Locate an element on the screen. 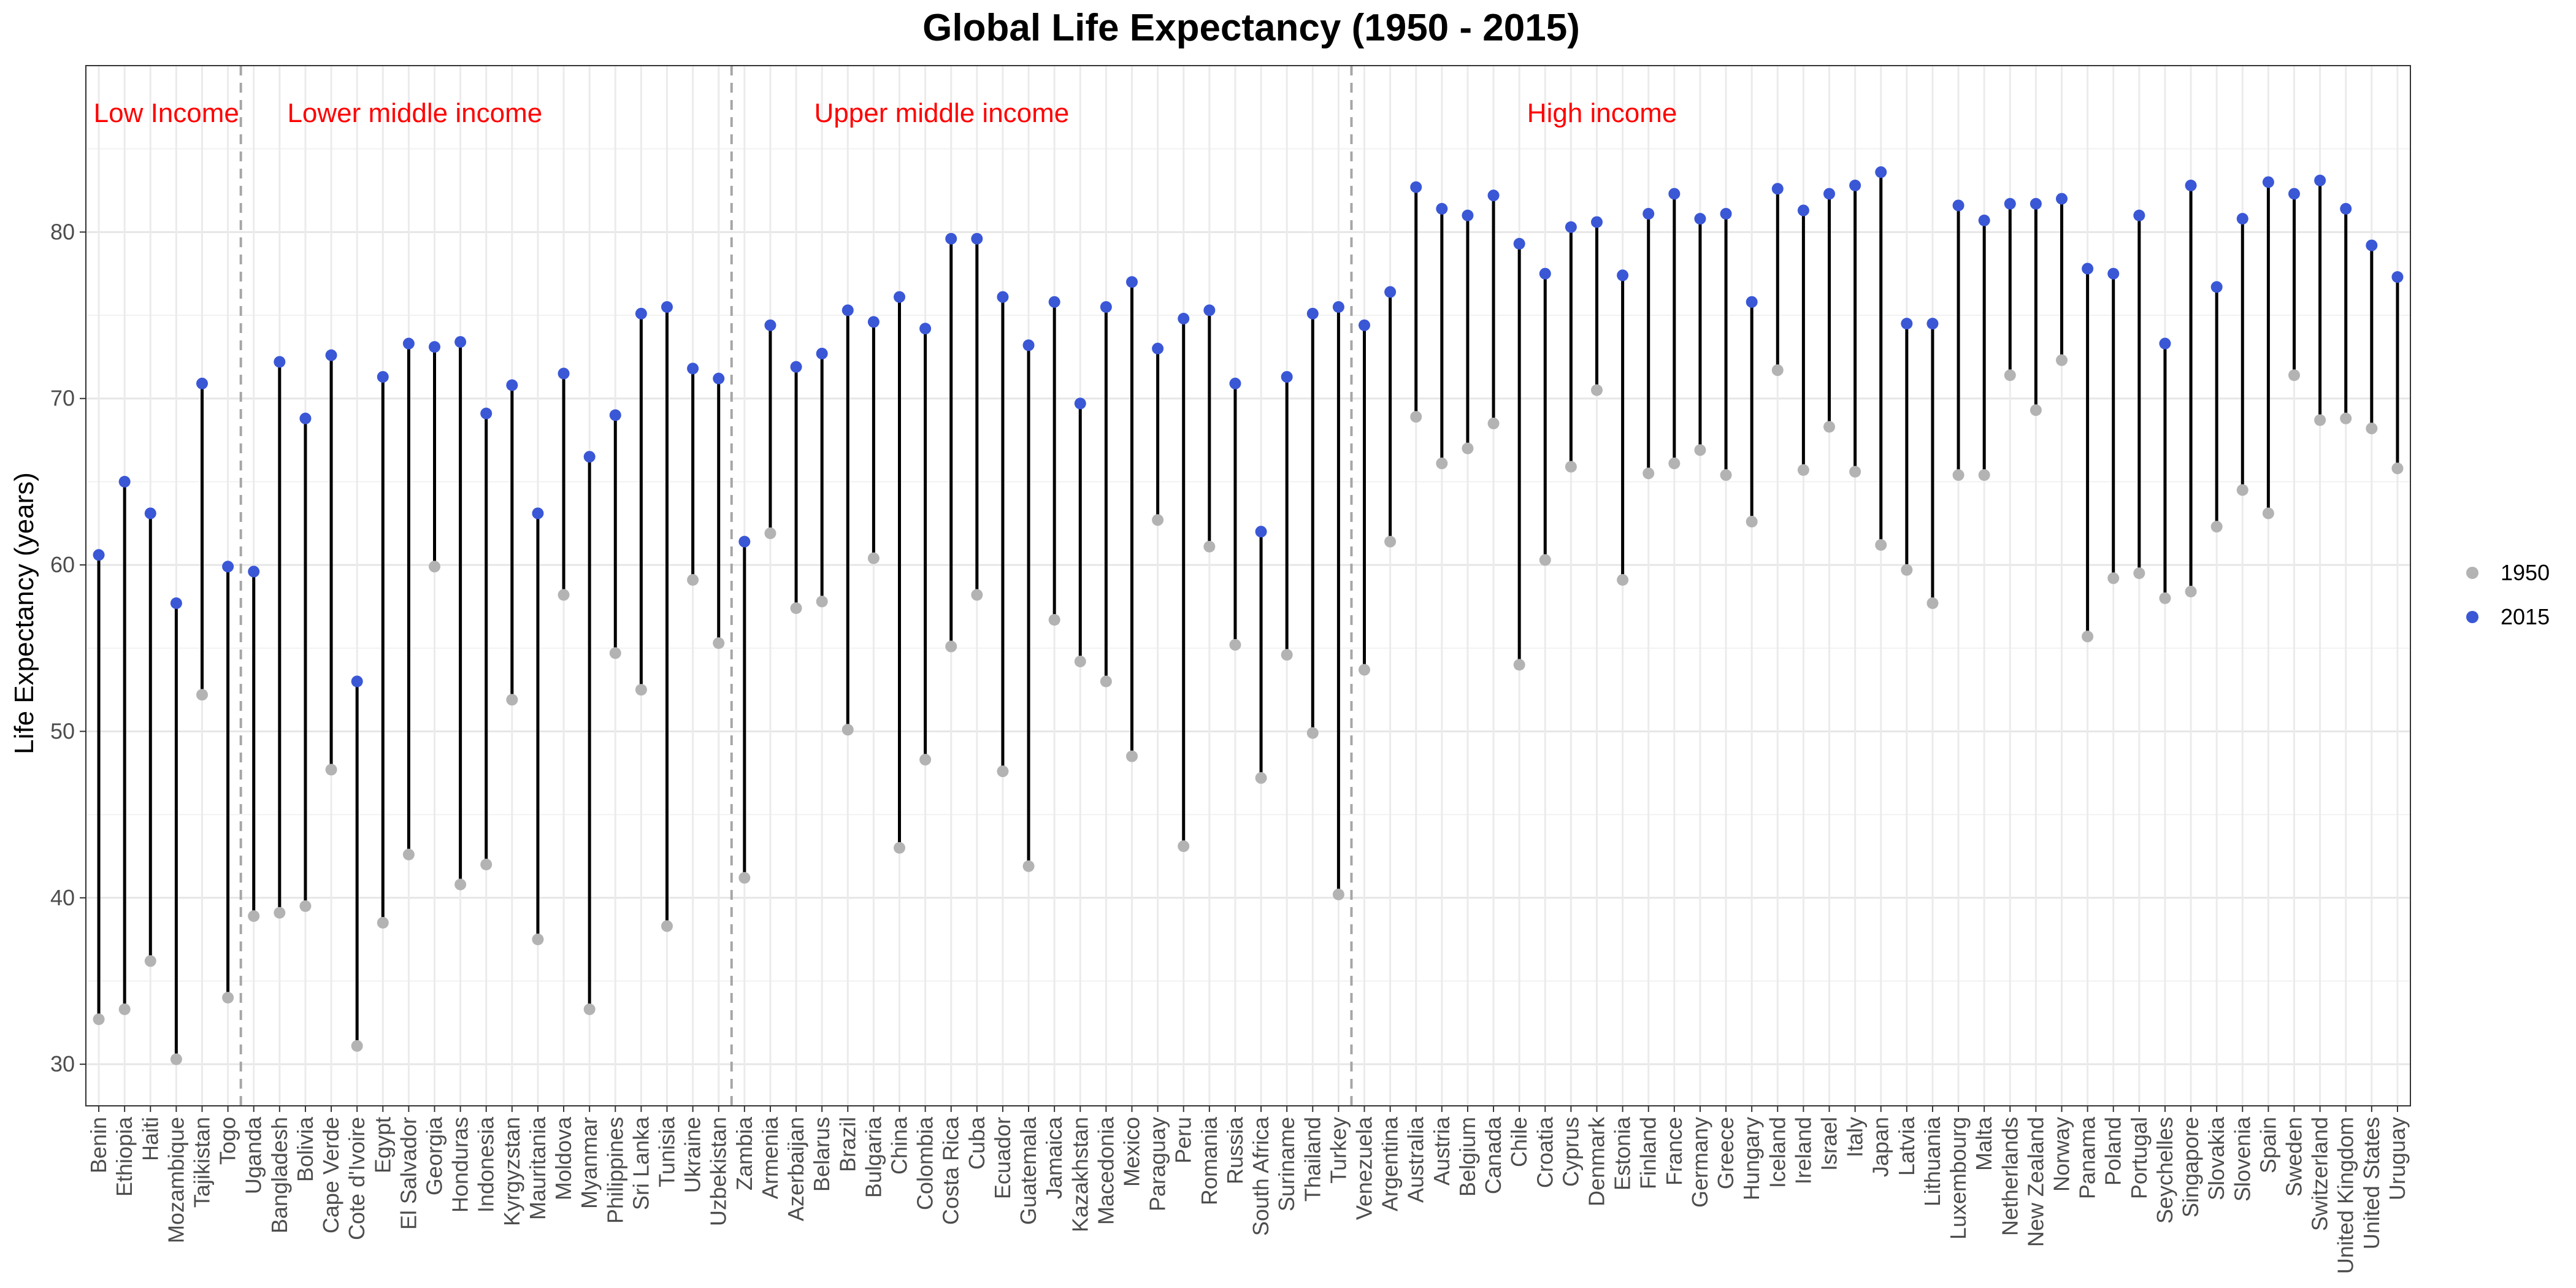 The height and width of the screenshot is (1288, 2576). x-tick-label-74: Netherlands is located at coordinates (2009, 1176).